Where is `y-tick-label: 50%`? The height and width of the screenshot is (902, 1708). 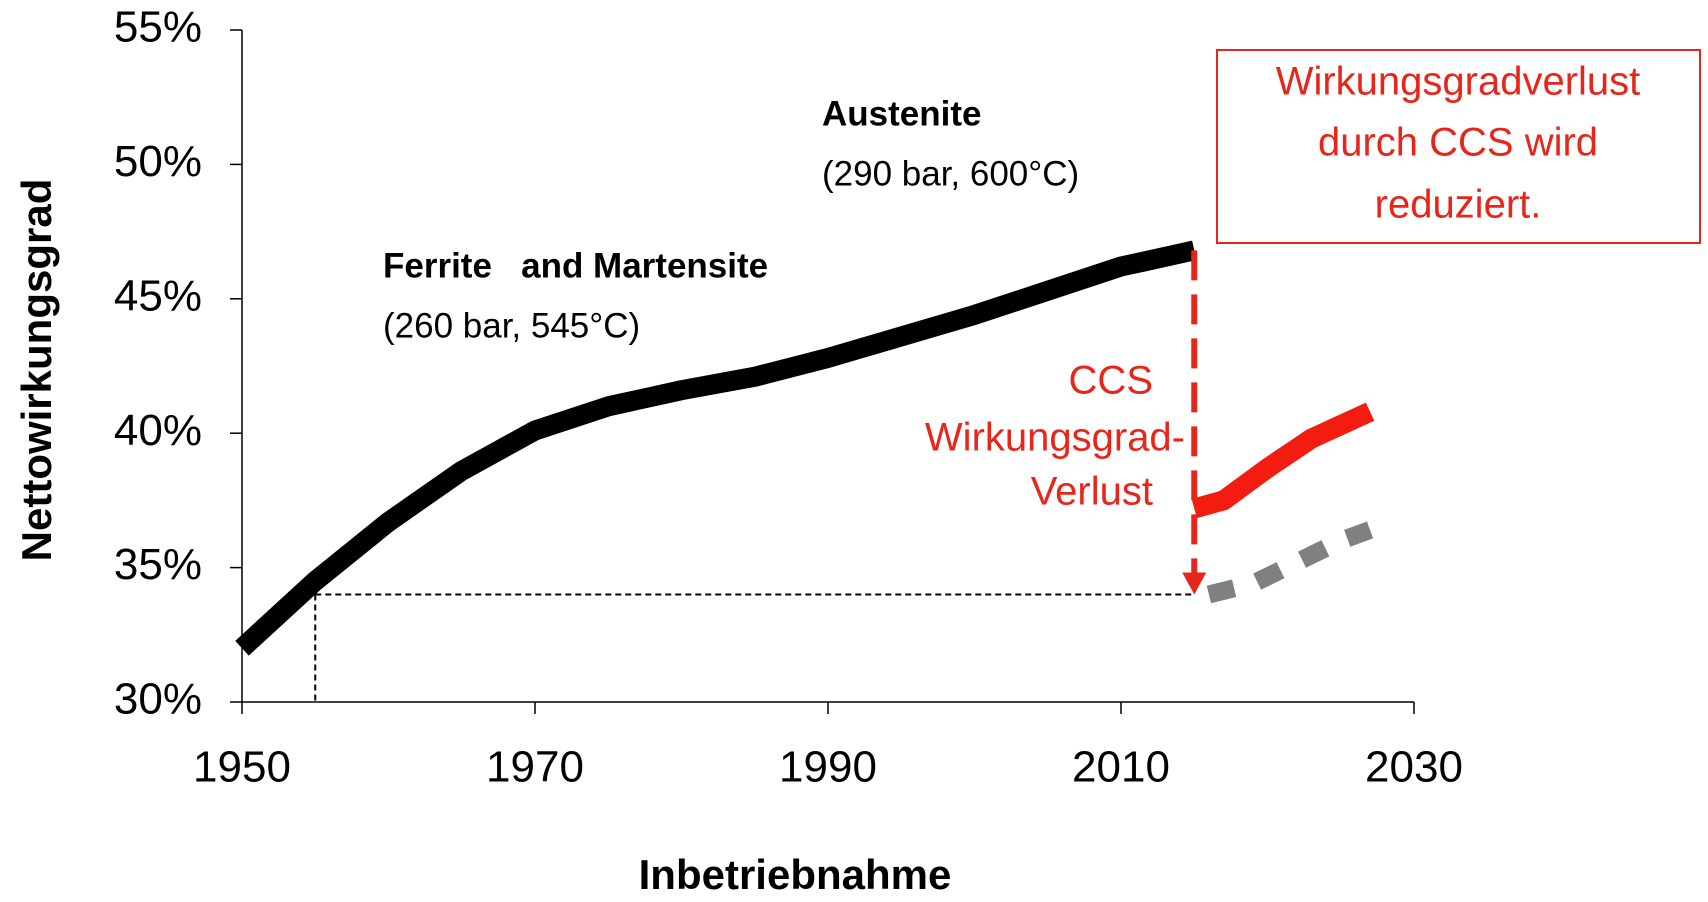
y-tick-label: 50% is located at coordinates (158, 161).